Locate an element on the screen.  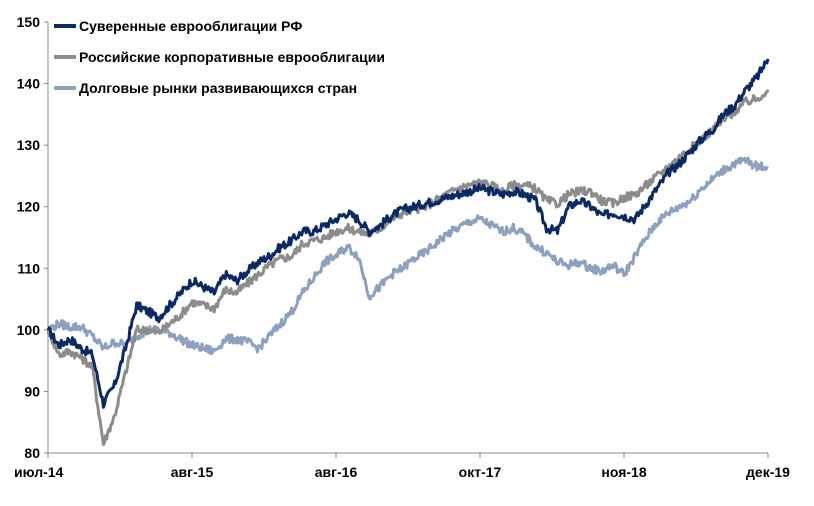
y-tick-label: 110 is located at coordinates (28, 268).